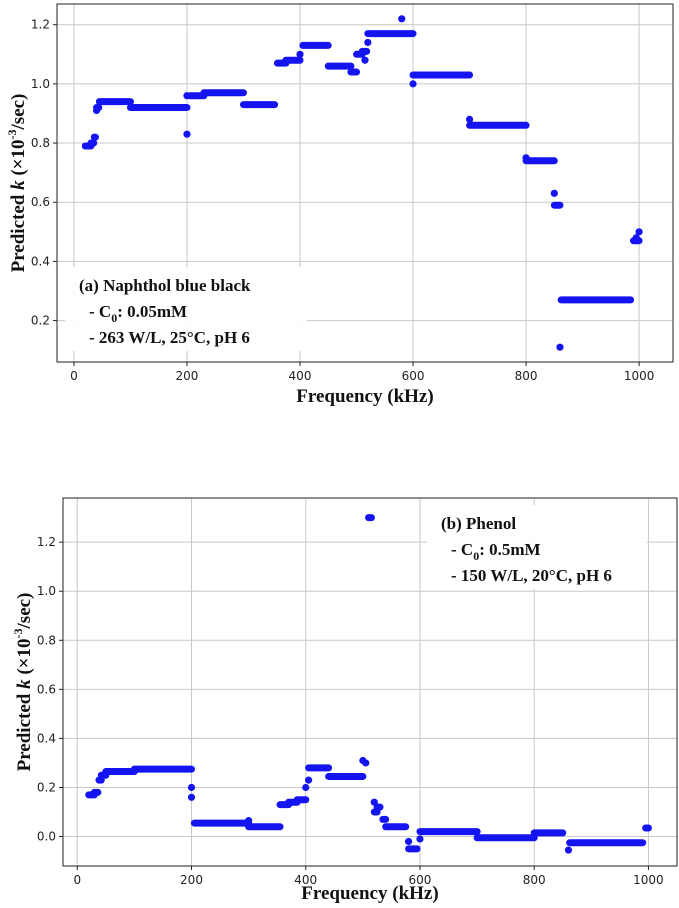  What do you see at coordinates (369, 893) in the screenshot?
I see `x-axis-title-b: Frequency (kHz)` at bounding box center [369, 893].